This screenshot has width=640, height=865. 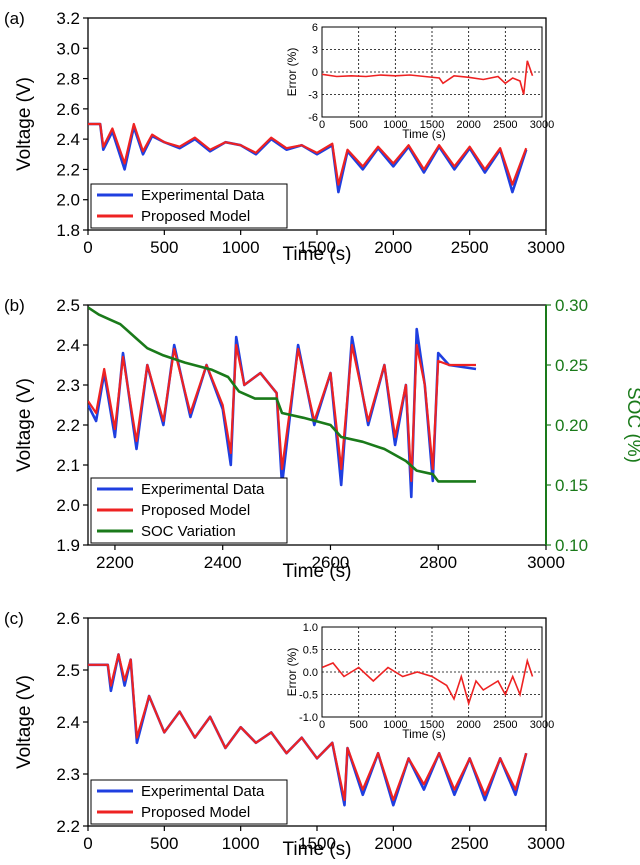 I want to click on y2-tick-label: 0.10, so click(x=571, y=545).